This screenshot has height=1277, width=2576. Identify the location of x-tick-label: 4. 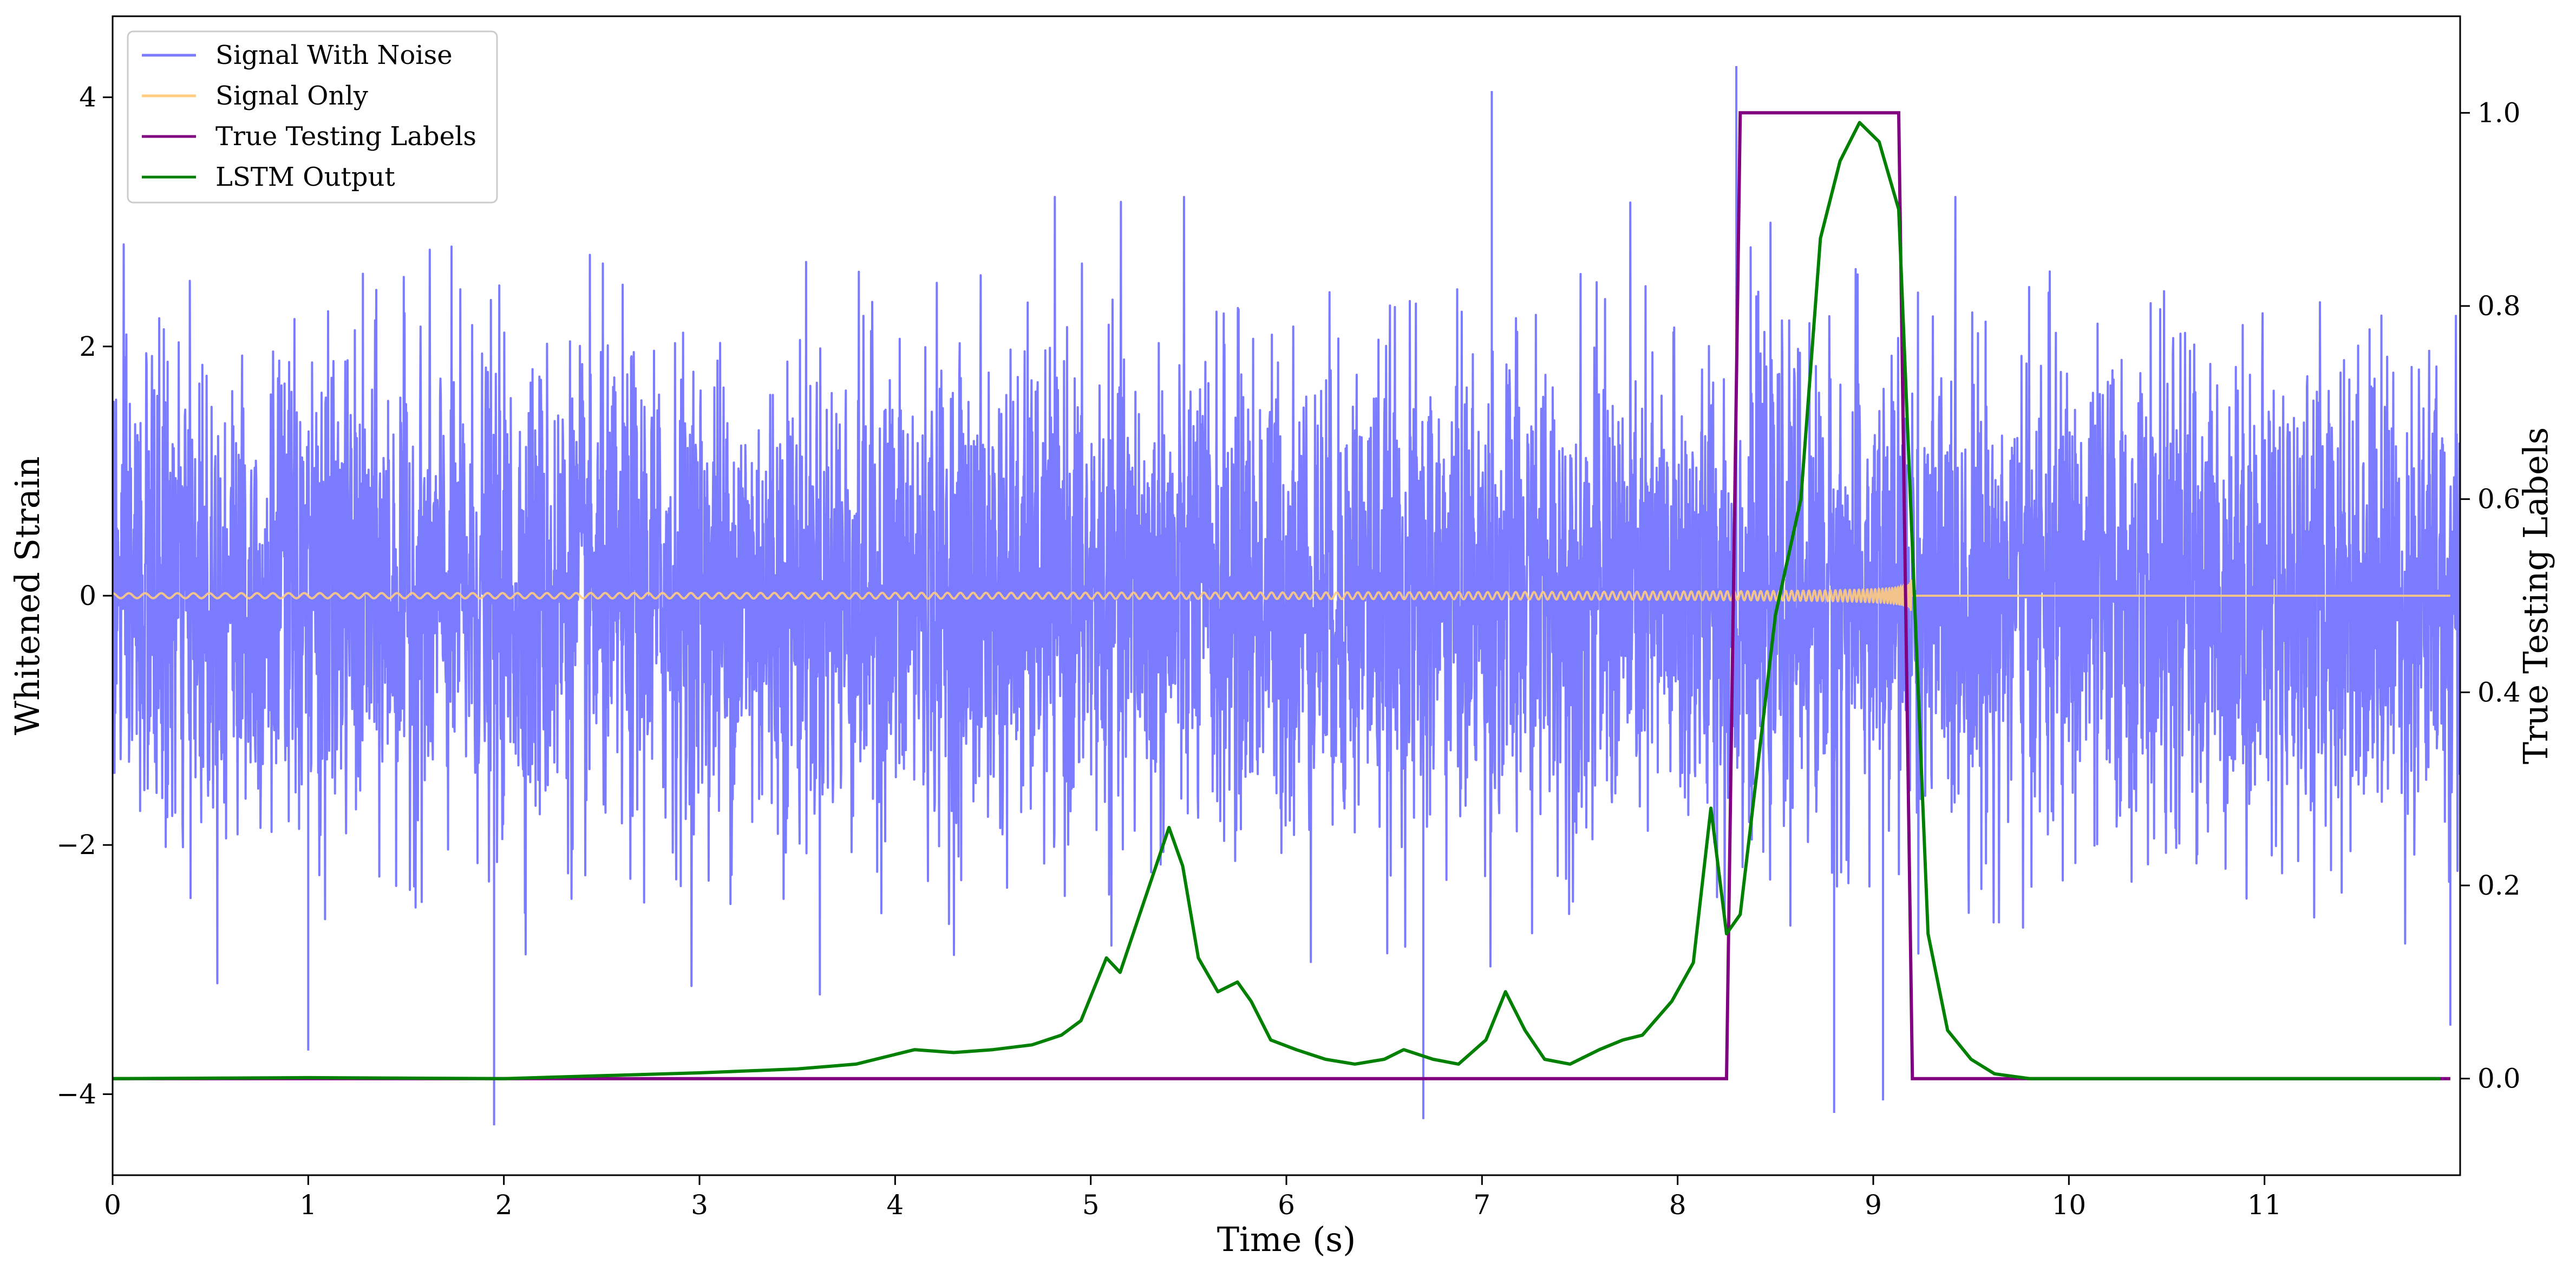
(895, 1205).